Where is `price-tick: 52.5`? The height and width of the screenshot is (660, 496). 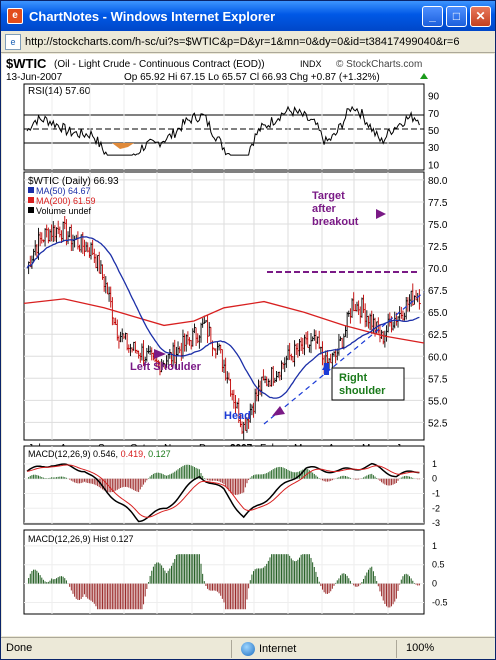
price-tick: 52.5 is located at coordinates (438, 423).